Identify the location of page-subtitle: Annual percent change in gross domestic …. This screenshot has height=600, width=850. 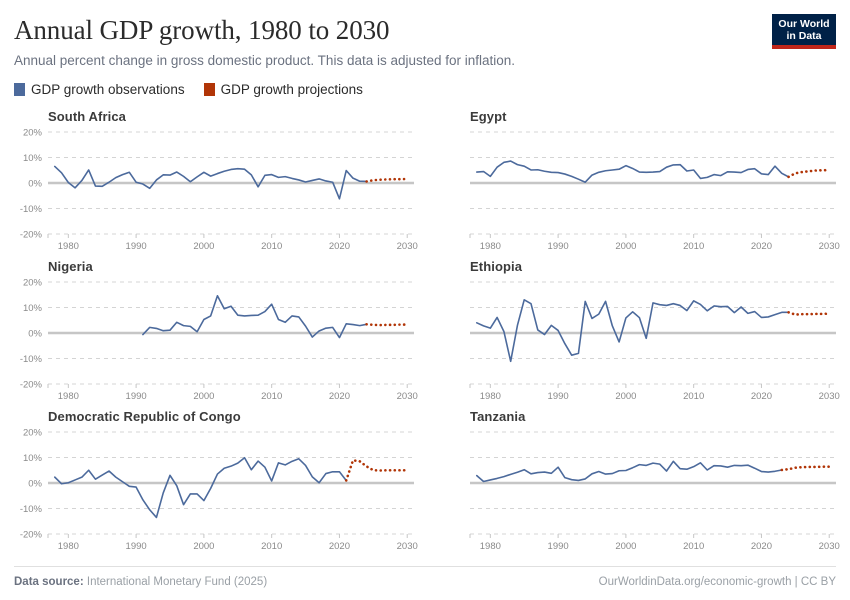
(265, 60).